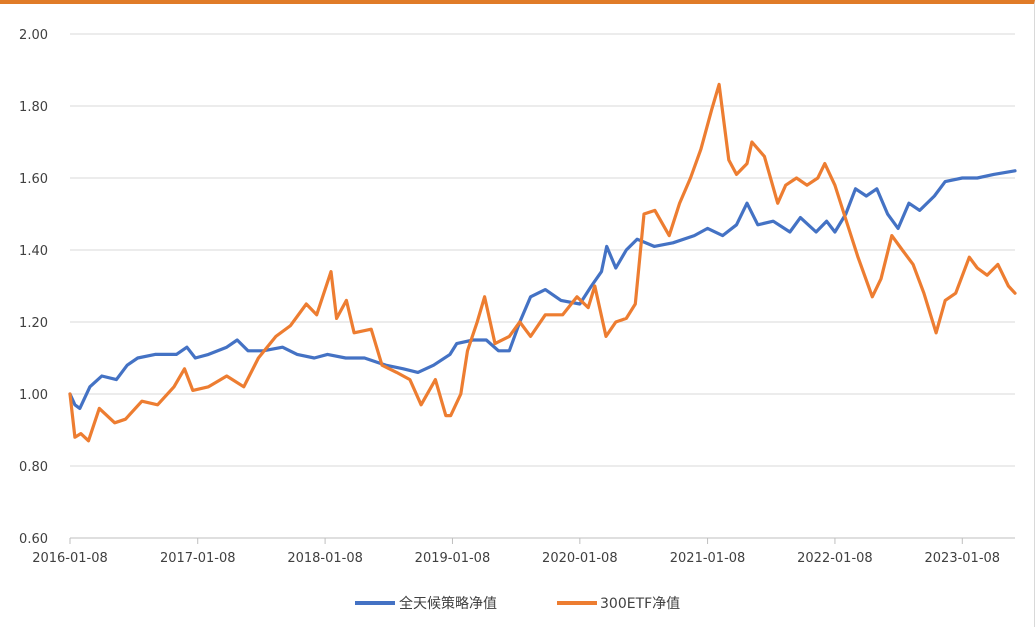 This screenshot has width=1035, height=631. I want to click on y-axis-tick-labels: 0.60 0.80 1.00 1.20 1.40 1.60 1.80 2.00, so click(33, 287).